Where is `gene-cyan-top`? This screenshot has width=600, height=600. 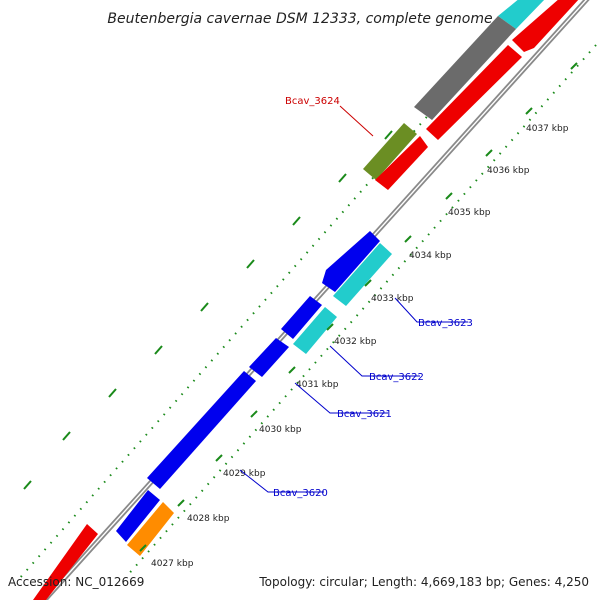 gene-cyan-top is located at coordinates (521, 14).